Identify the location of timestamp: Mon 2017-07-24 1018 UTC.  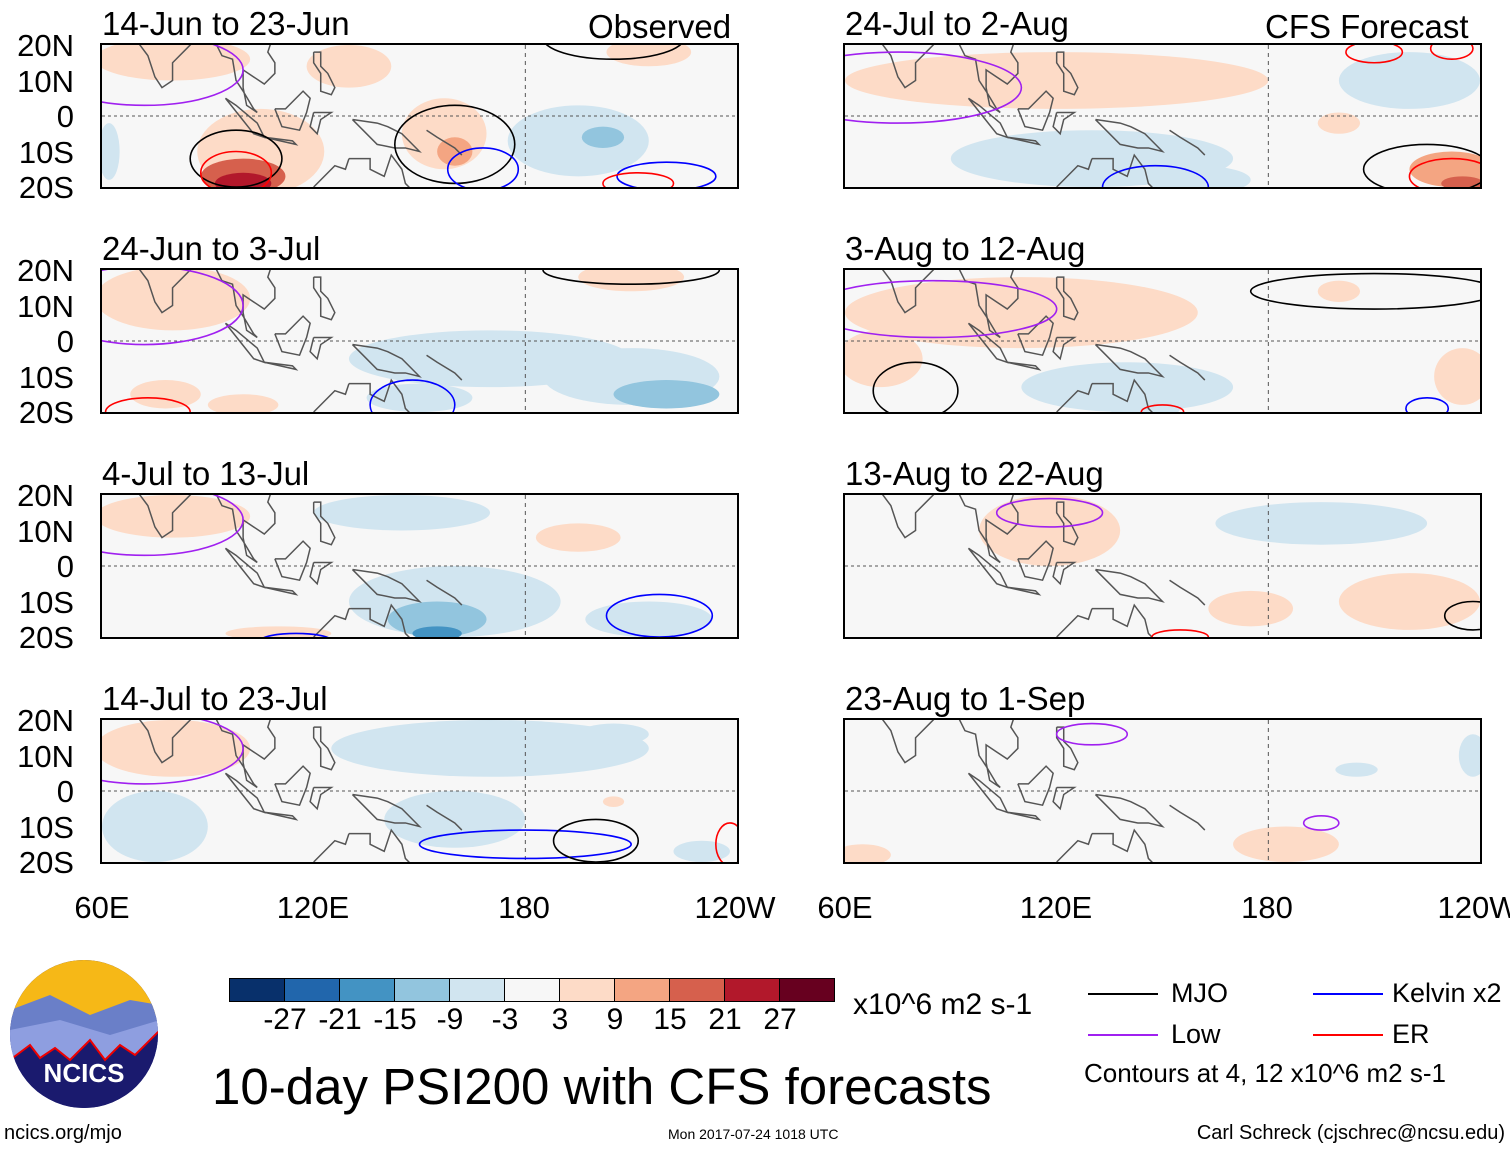
(753, 1134).